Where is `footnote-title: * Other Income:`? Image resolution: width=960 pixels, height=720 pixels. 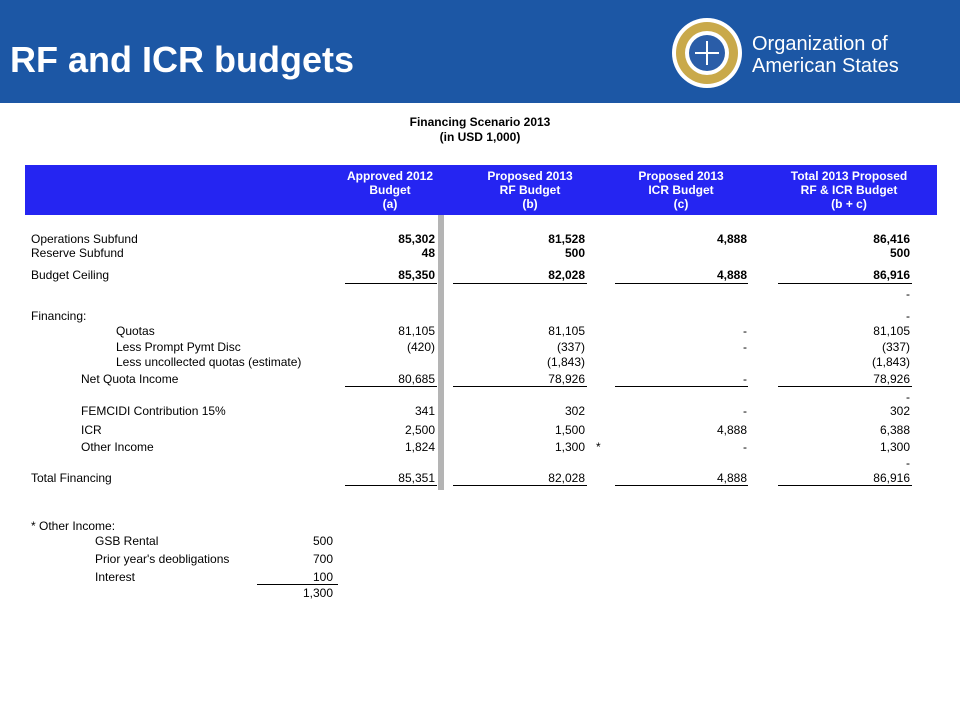
footnote-title: * Other Income: is located at coordinates (73, 526).